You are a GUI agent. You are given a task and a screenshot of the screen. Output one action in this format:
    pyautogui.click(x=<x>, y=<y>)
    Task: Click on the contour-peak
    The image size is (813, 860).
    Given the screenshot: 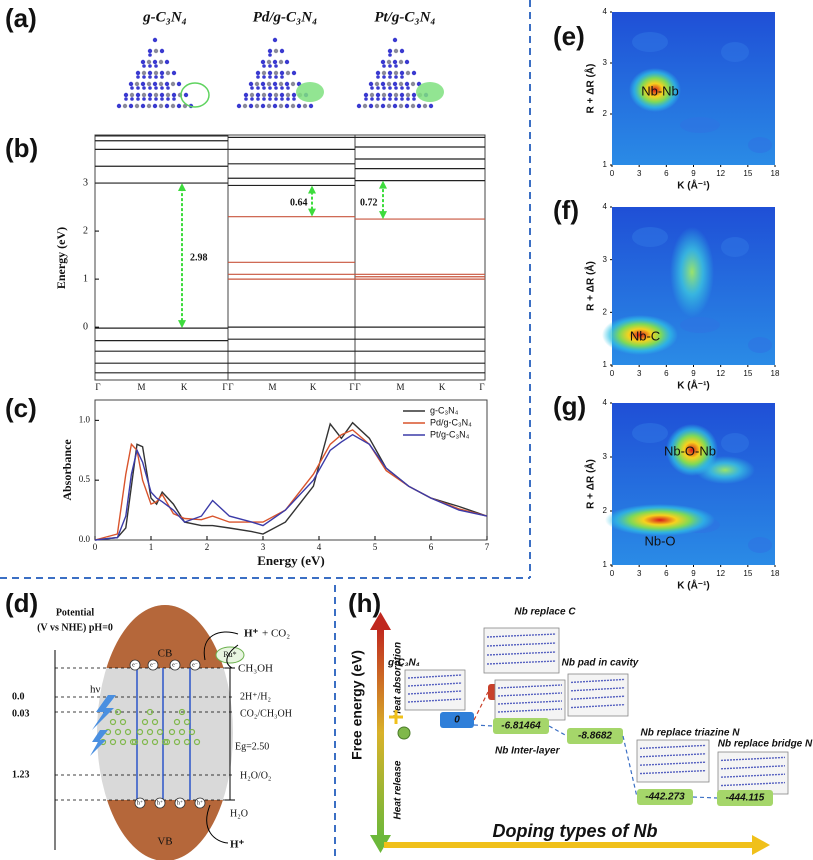 What is the action you would take?
    pyautogui.click(x=660, y=520)
    